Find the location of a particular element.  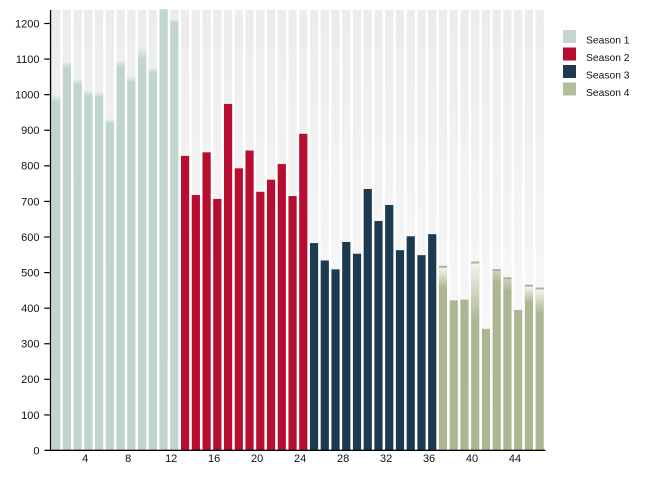

svg-text: 400 is located at coordinates (30, 309).